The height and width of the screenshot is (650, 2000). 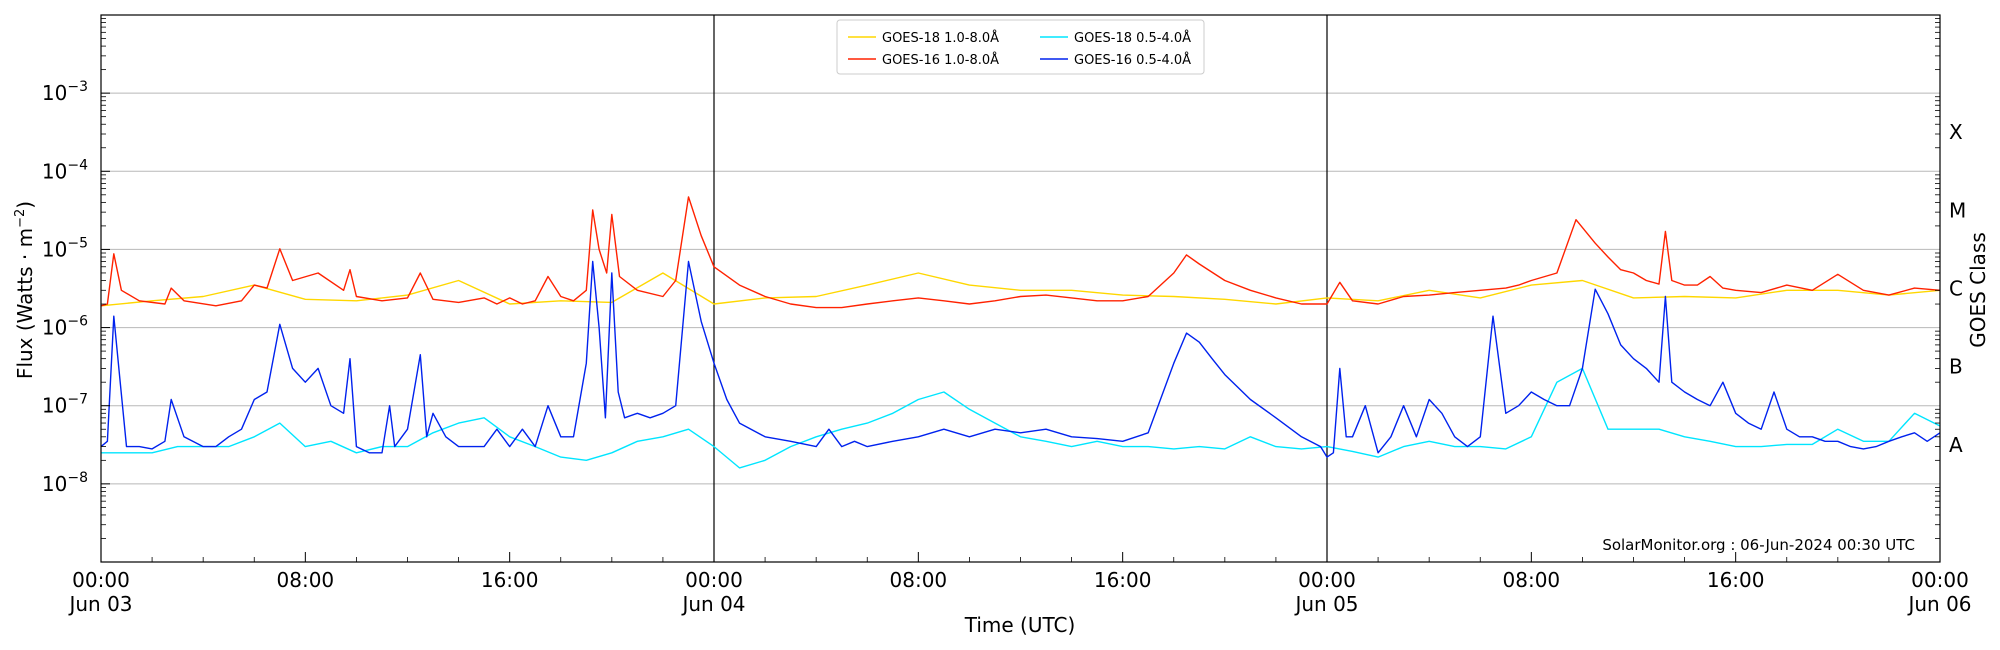 I want to click on x-tick-date: Jun 05, so click(x=1325, y=604).